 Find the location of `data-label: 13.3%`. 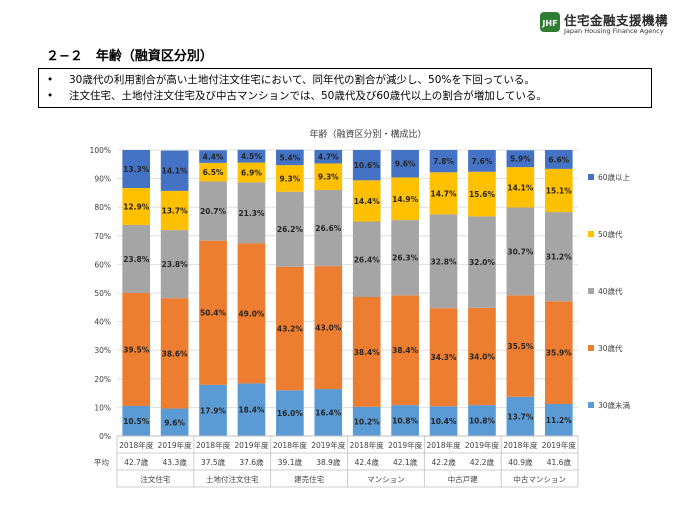

data-label: 13.3% is located at coordinates (136, 169).